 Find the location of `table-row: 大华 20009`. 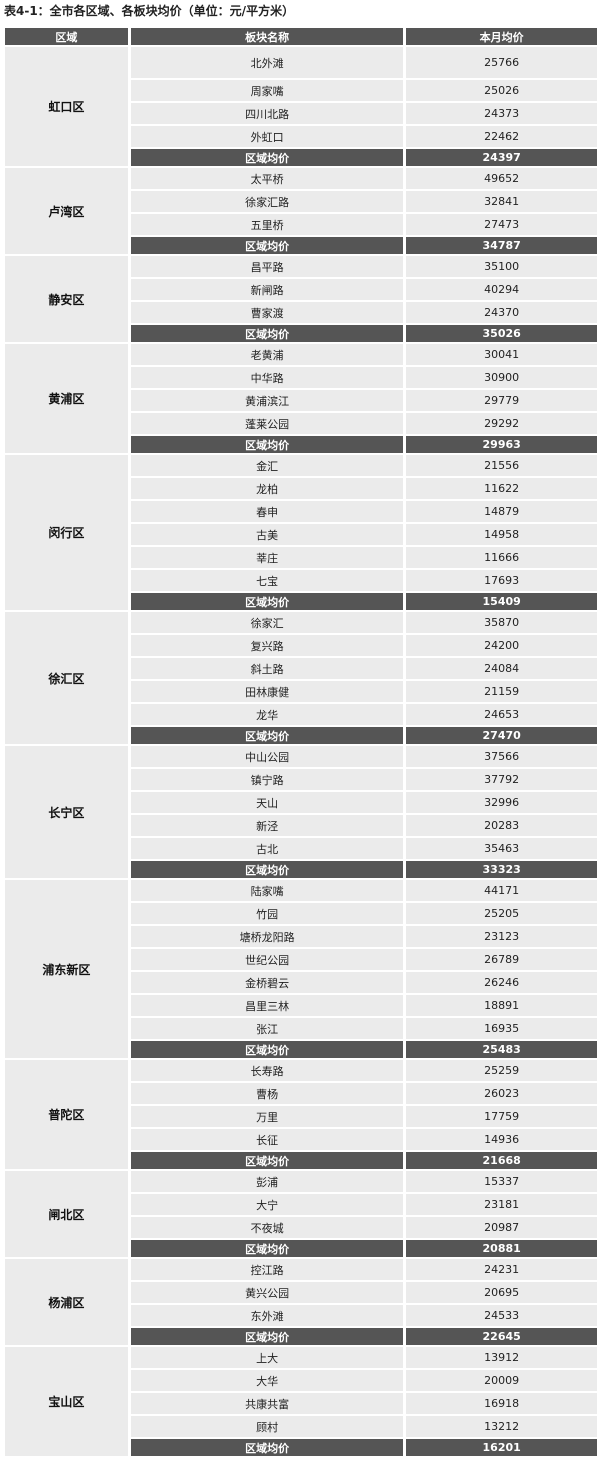

table-row: 大华 20009 is located at coordinates (301, 1380).